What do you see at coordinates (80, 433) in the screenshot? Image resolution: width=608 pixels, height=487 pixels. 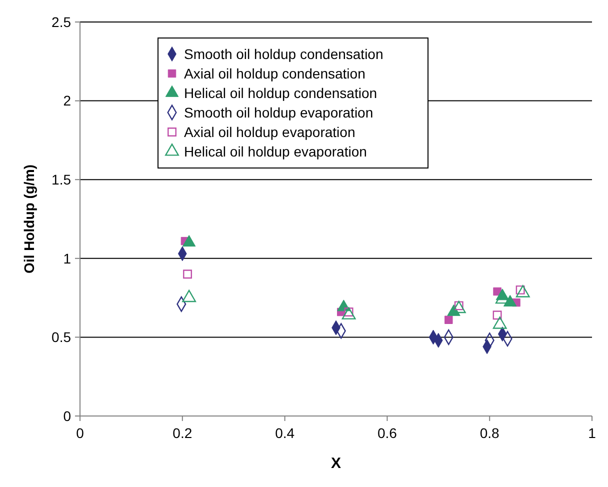 I see `x-tick-label: 0` at bounding box center [80, 433].